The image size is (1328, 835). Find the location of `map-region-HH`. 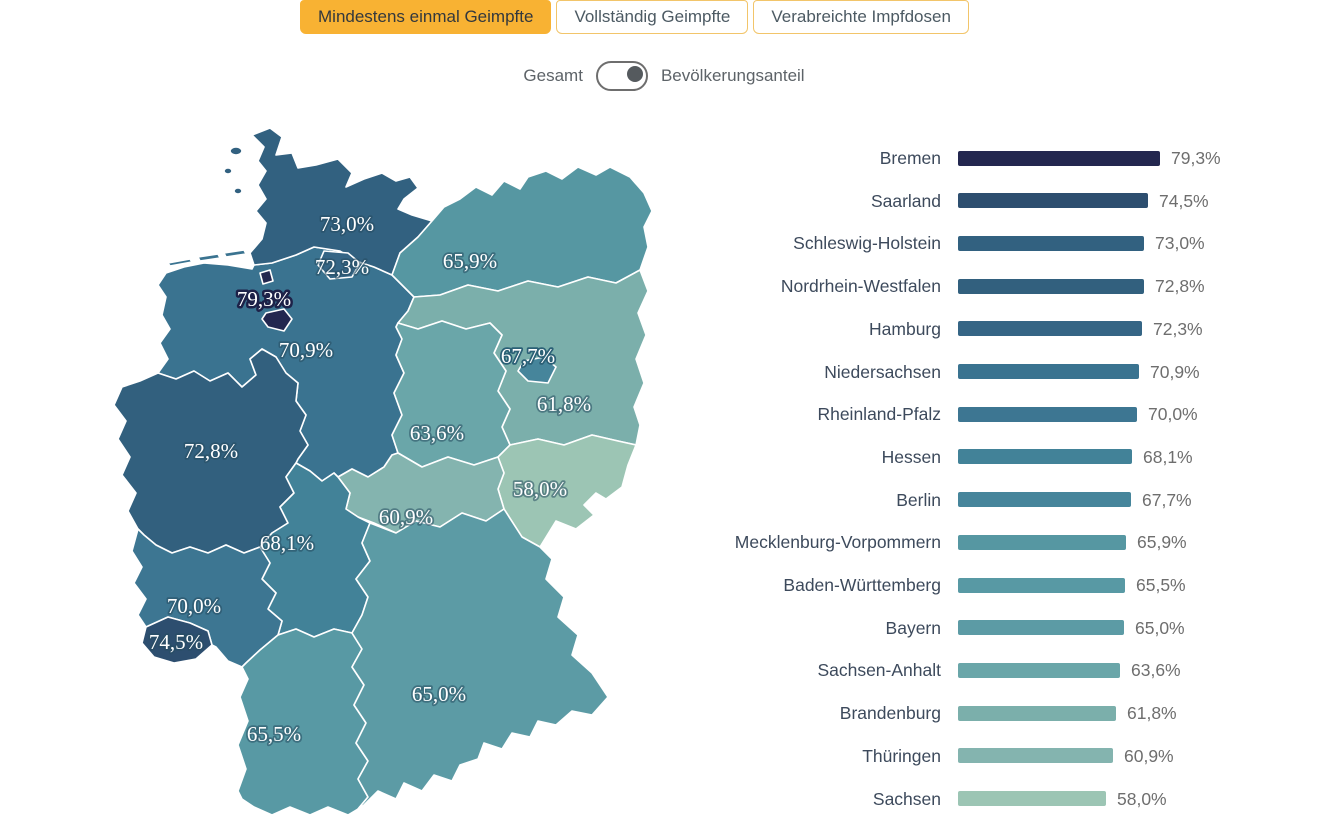

map-region-HH is located at coordinates (339, 265).